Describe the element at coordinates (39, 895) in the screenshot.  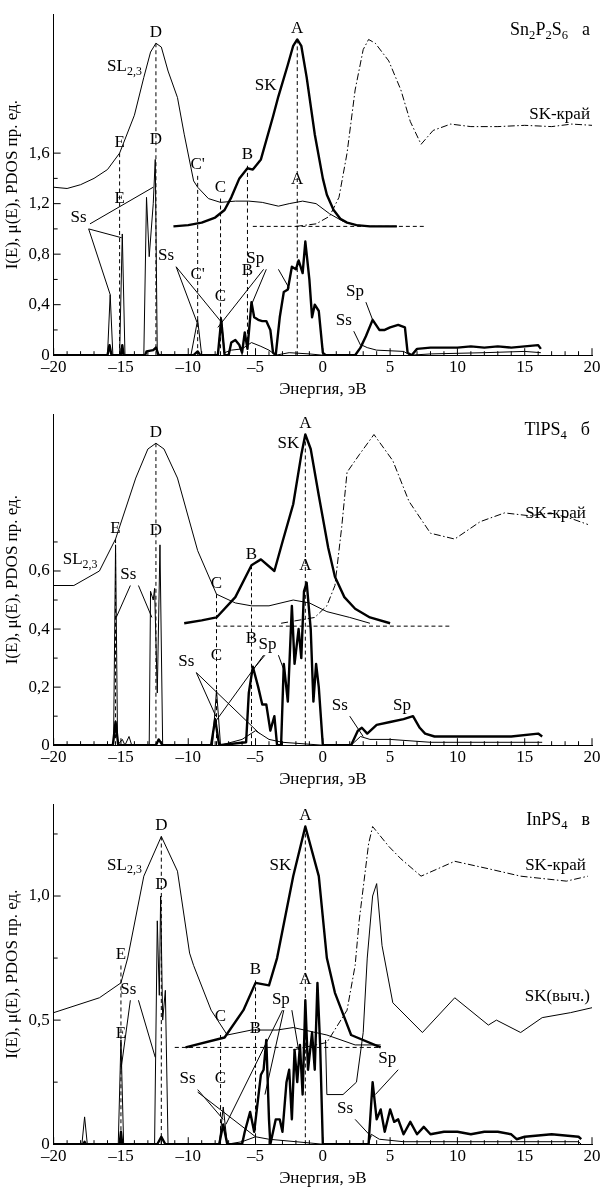
I see `y-tick-label: 1,0` at that location.